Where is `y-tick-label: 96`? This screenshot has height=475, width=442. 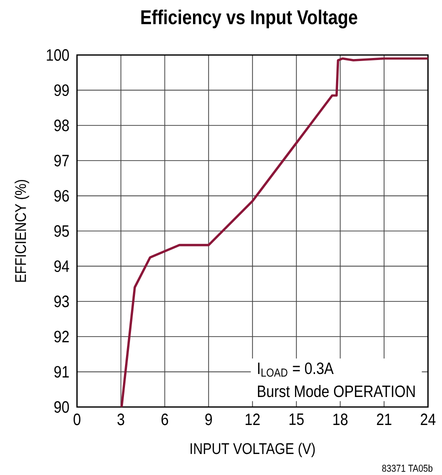 y-tick-label: 96 is located at coordinates (61, 196).